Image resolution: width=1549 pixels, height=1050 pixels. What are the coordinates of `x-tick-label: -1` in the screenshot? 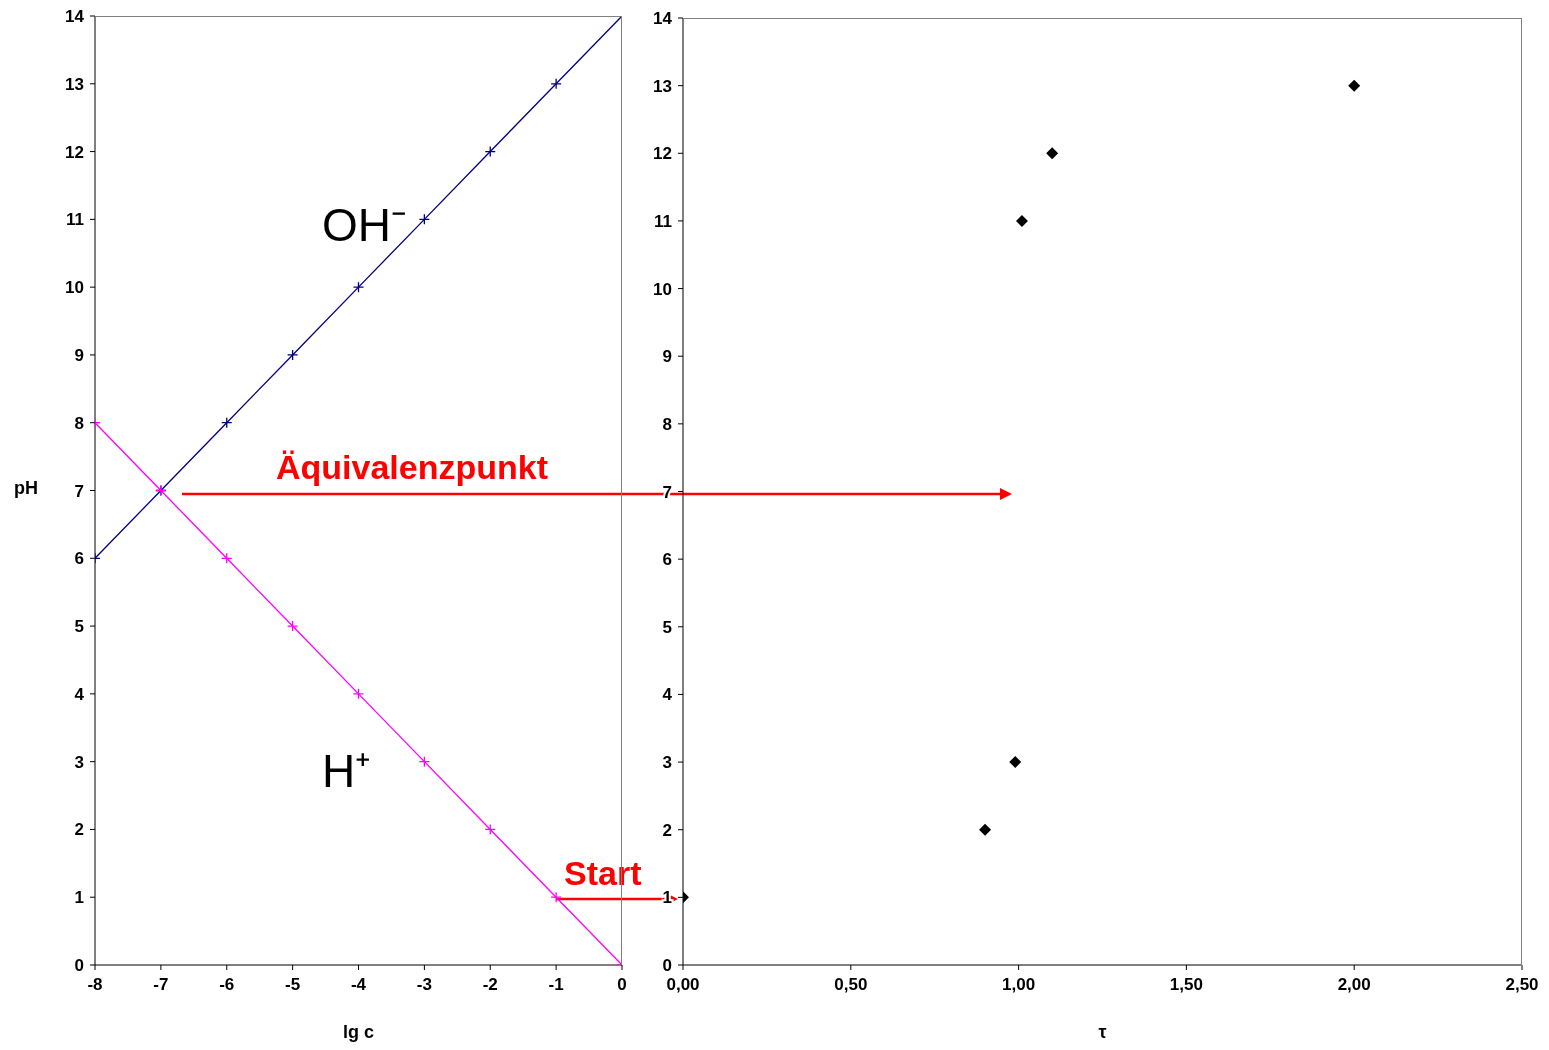 It's located at (556, 985).